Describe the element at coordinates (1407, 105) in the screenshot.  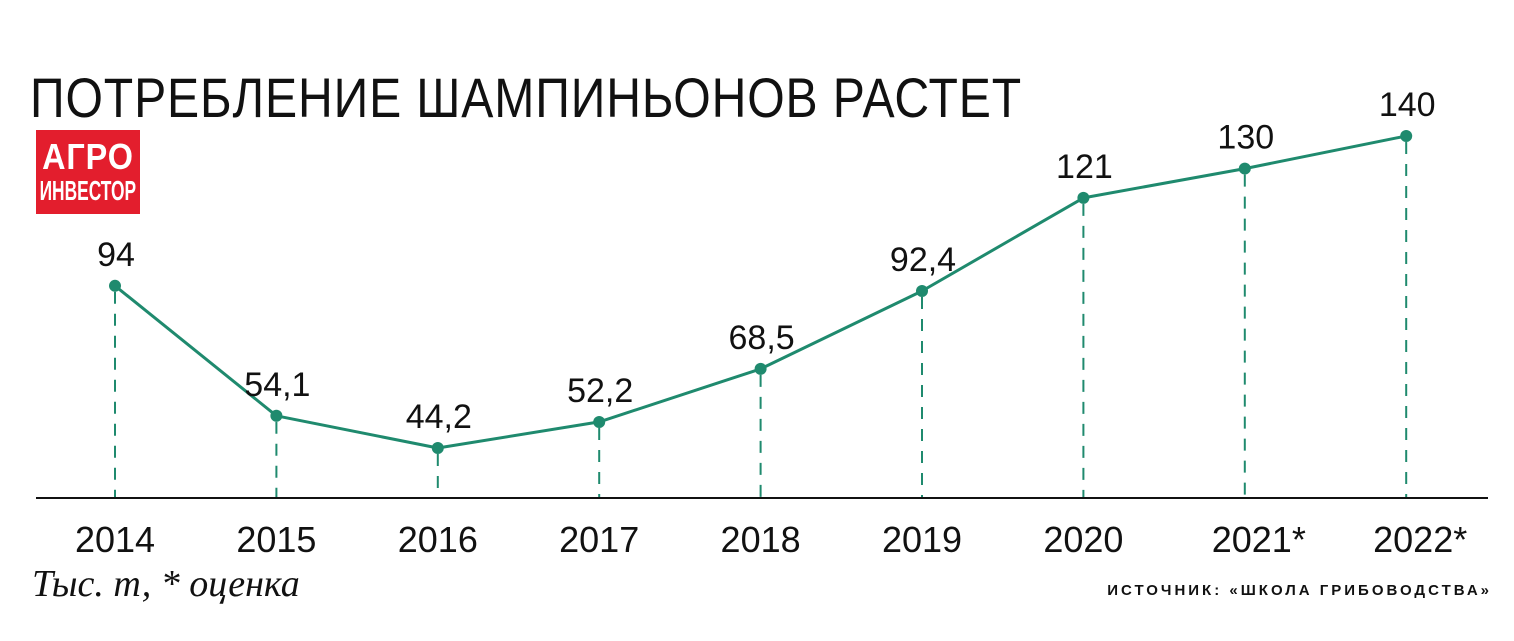
I see `data-label: 140` at that location.